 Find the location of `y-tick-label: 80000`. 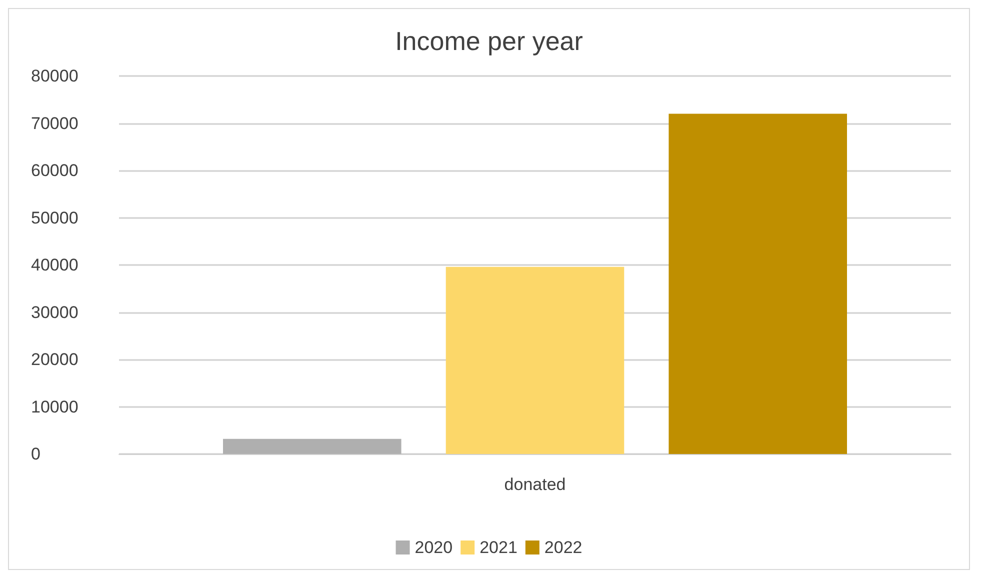

y-tick-label: 80000 is located at coordinates (54, 76).